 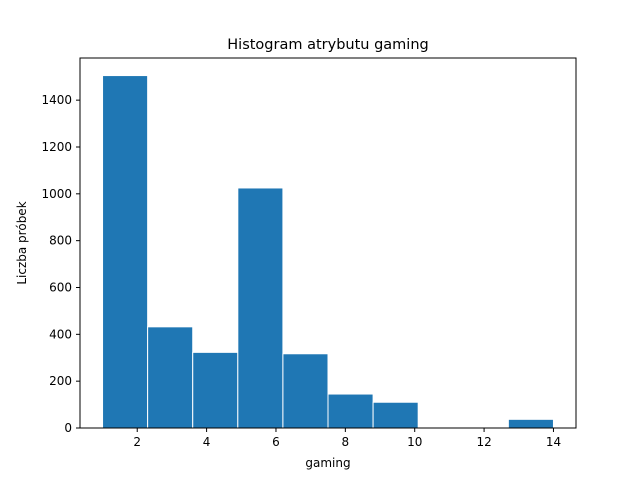 I want to click on x-axis-title: gaming, so click(x=327, y=463).